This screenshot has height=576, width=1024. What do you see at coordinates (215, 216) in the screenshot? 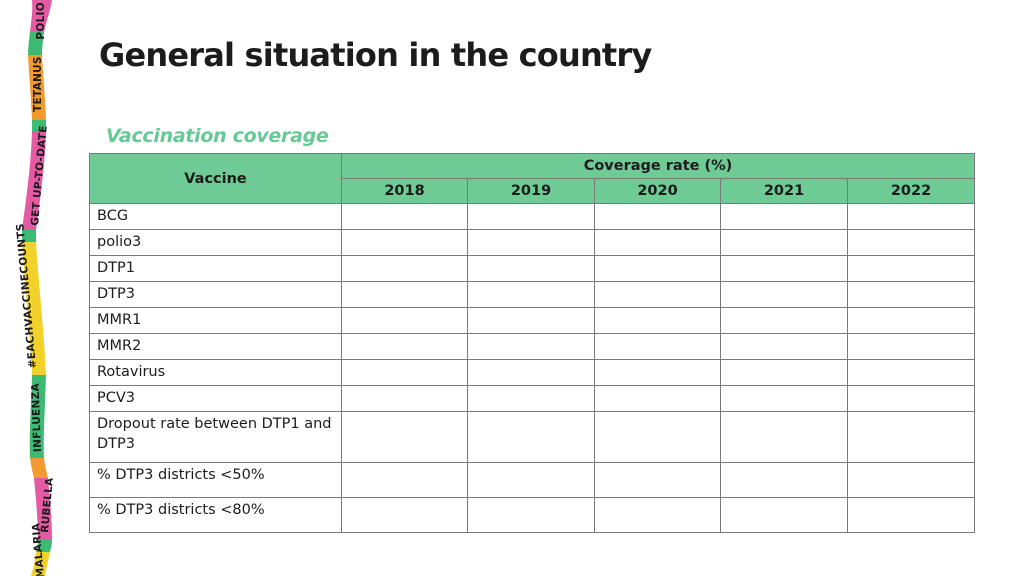
I see `vaccine-label: BCG` at bounding box center [215, 216].